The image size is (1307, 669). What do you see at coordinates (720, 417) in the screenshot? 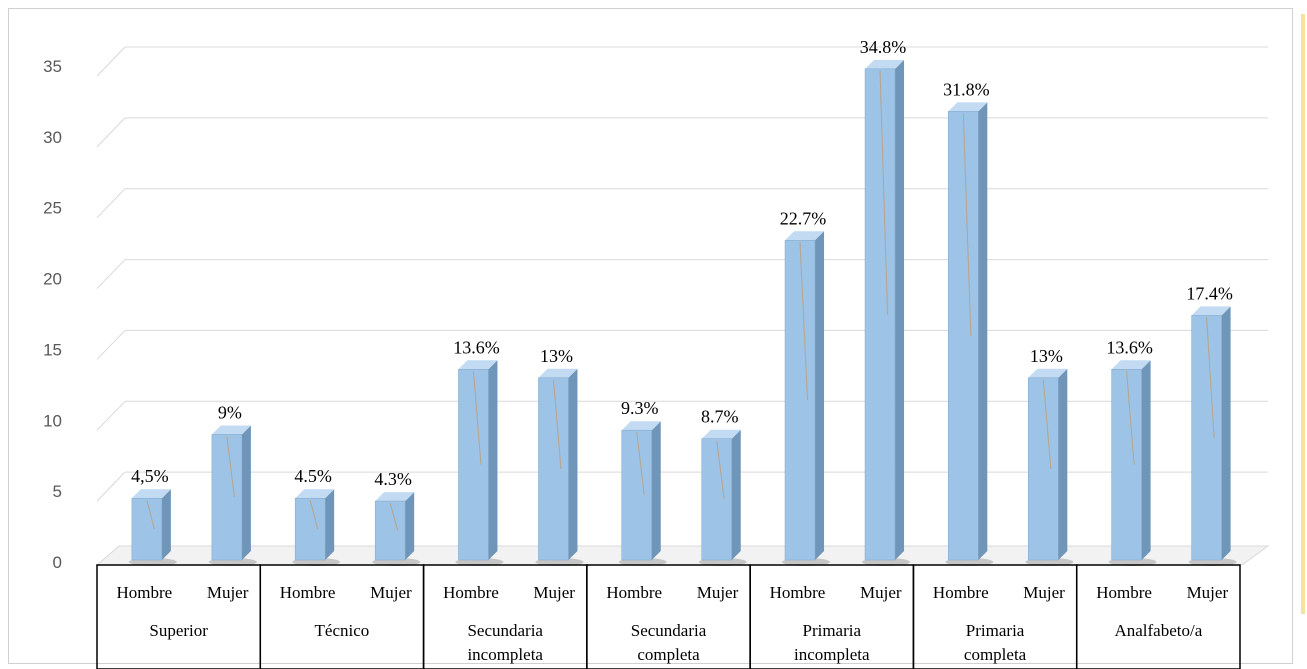
I see `data-label: 8.7%` at bounding box center [720, 417].